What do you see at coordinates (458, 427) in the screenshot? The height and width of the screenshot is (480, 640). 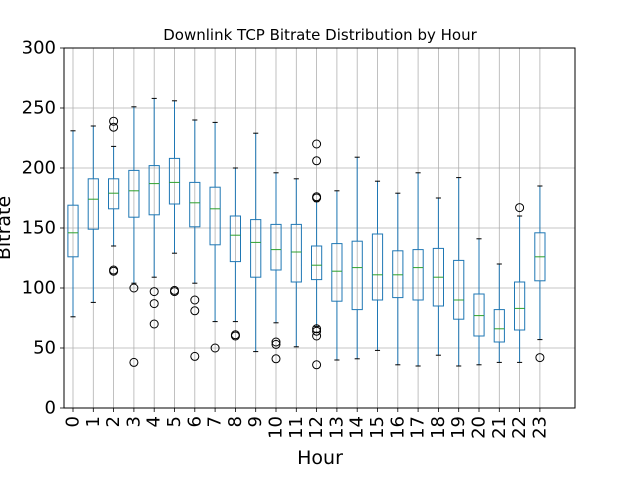 I see `x-tick-label: 19` at bounding box center [458, 427].